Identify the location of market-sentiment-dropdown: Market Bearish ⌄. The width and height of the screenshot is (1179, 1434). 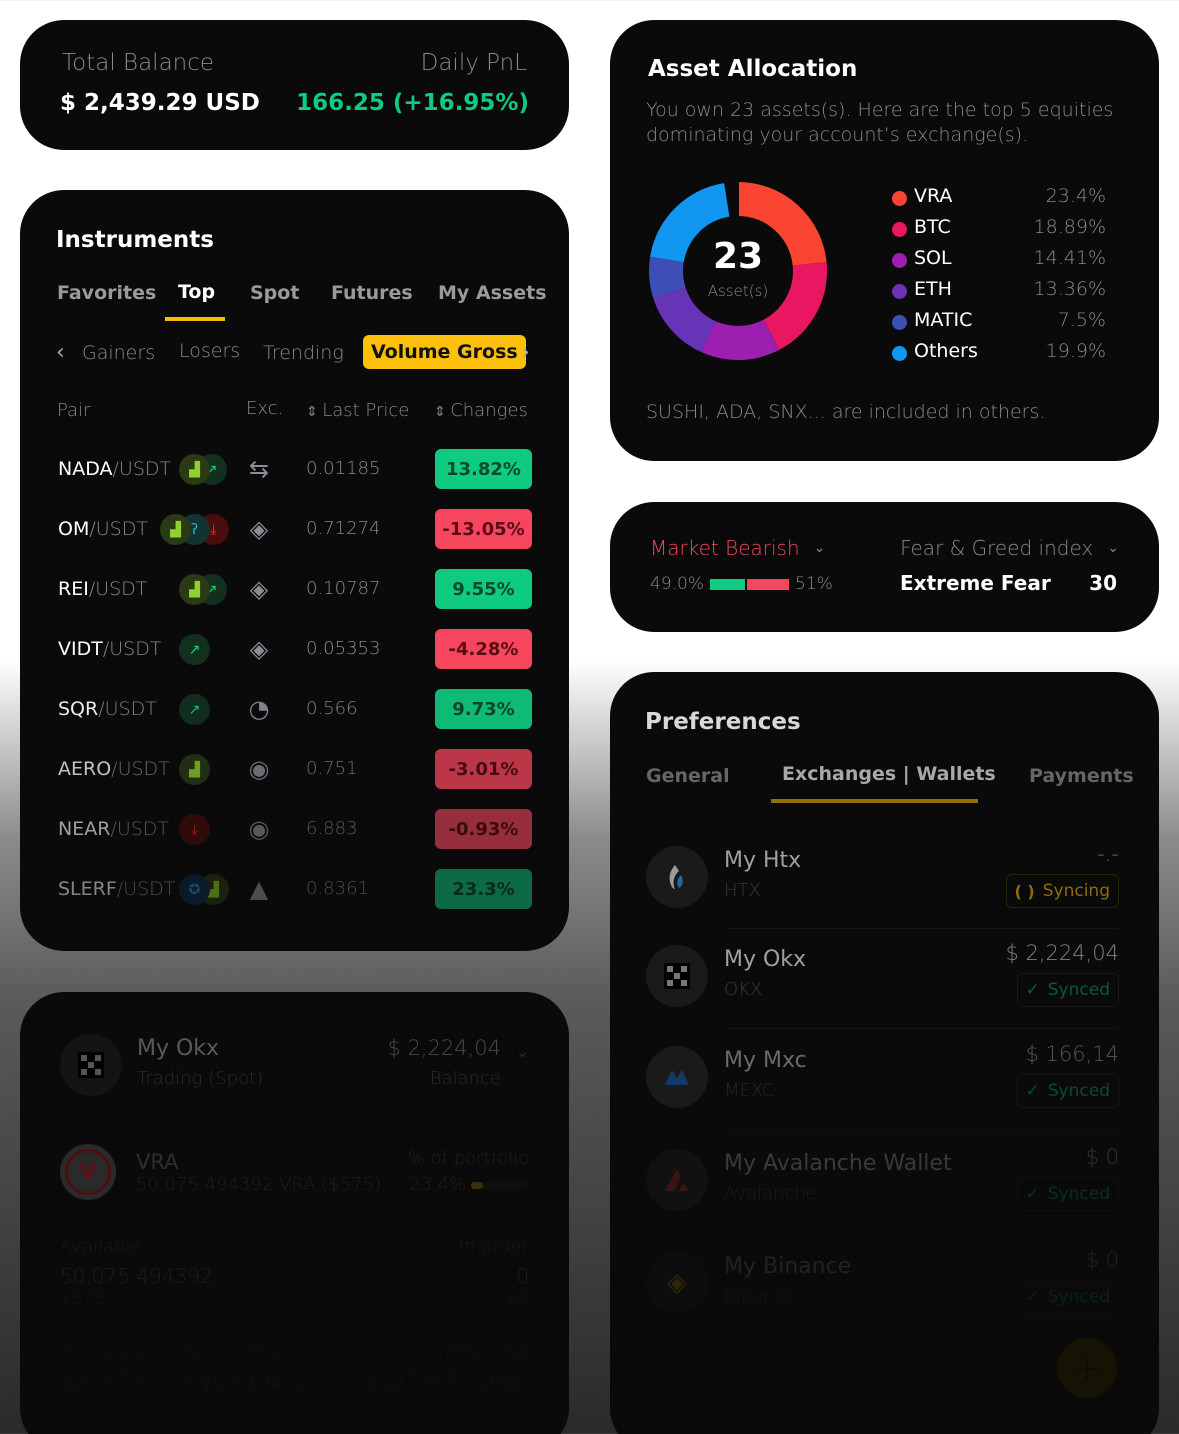
(737, 548).